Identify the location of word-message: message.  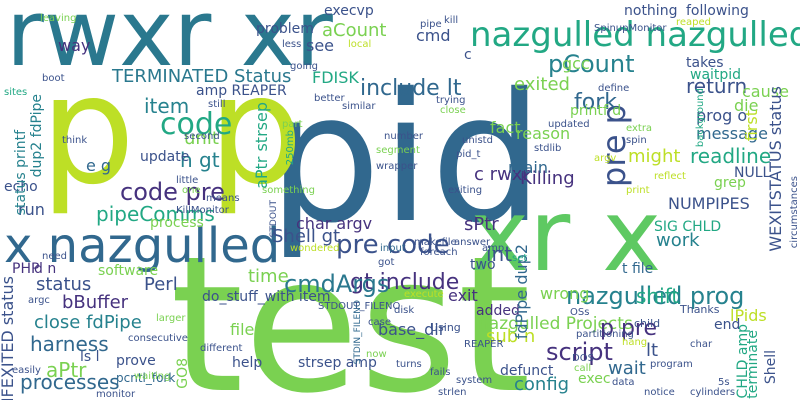
(732, 133).